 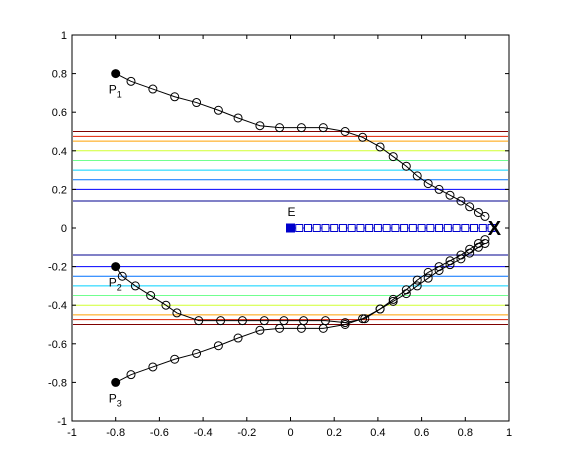 I want to click on point-label: P3, so click(x=115, y=399).